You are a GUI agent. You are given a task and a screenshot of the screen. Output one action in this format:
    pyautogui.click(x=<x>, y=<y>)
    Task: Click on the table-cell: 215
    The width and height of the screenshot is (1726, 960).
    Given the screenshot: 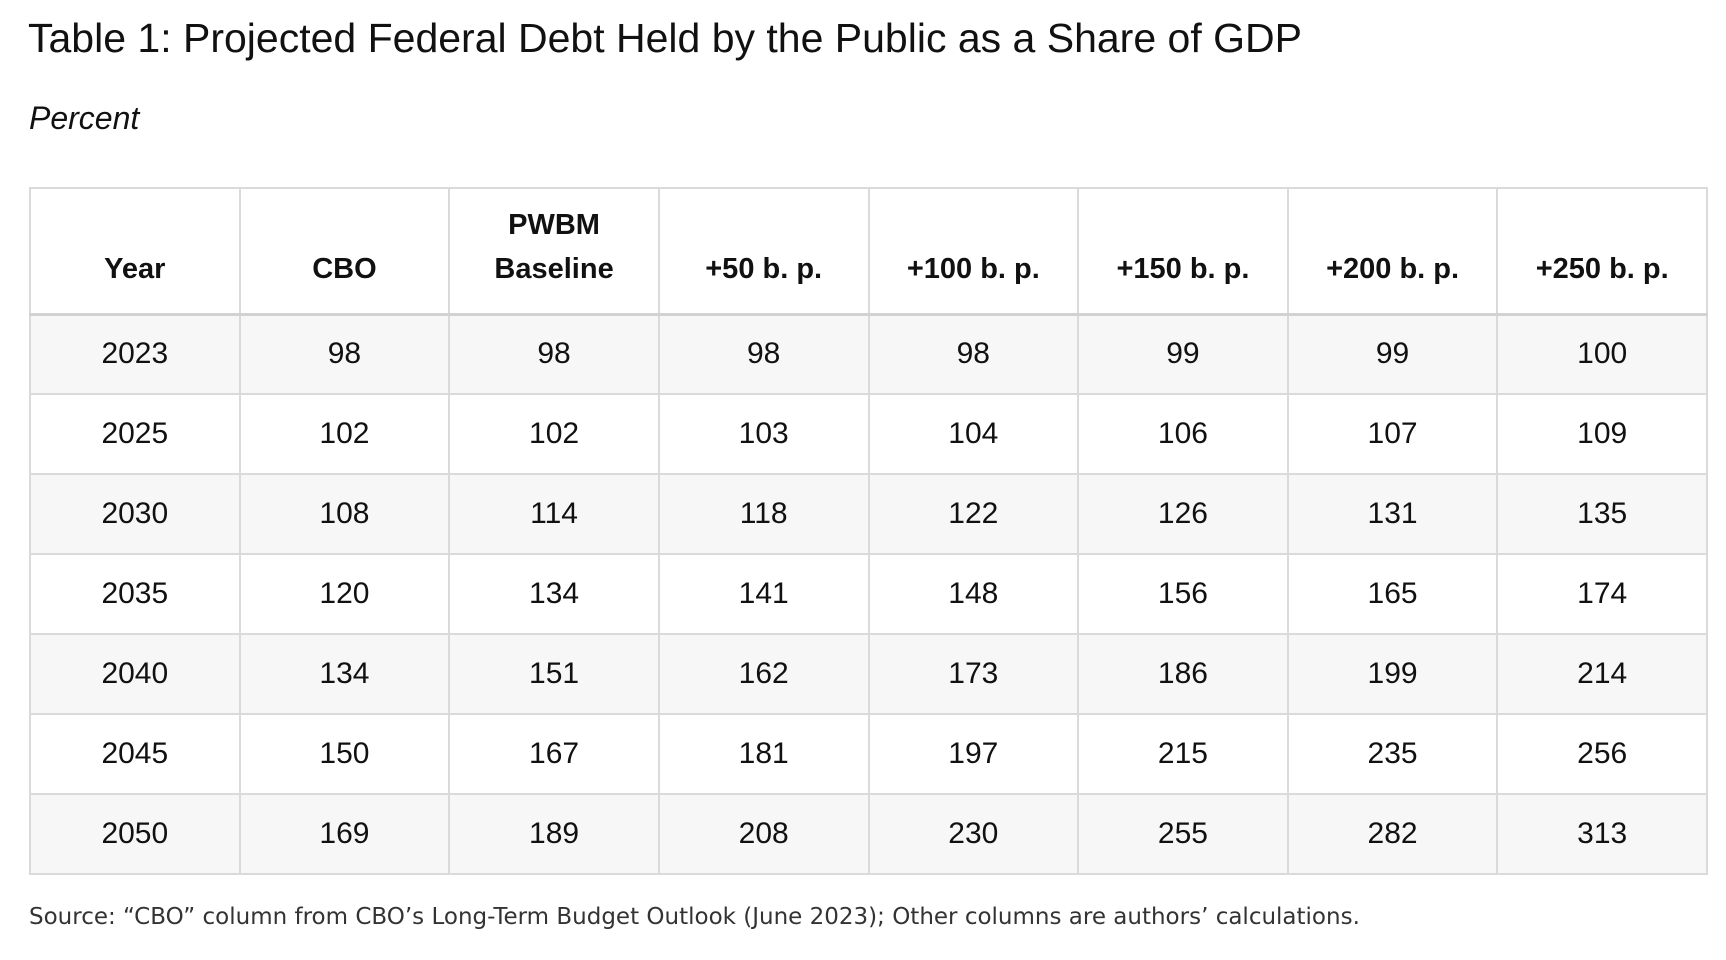 What is the action you would take?
    pyautogui.click(x=1183, y=754)
    